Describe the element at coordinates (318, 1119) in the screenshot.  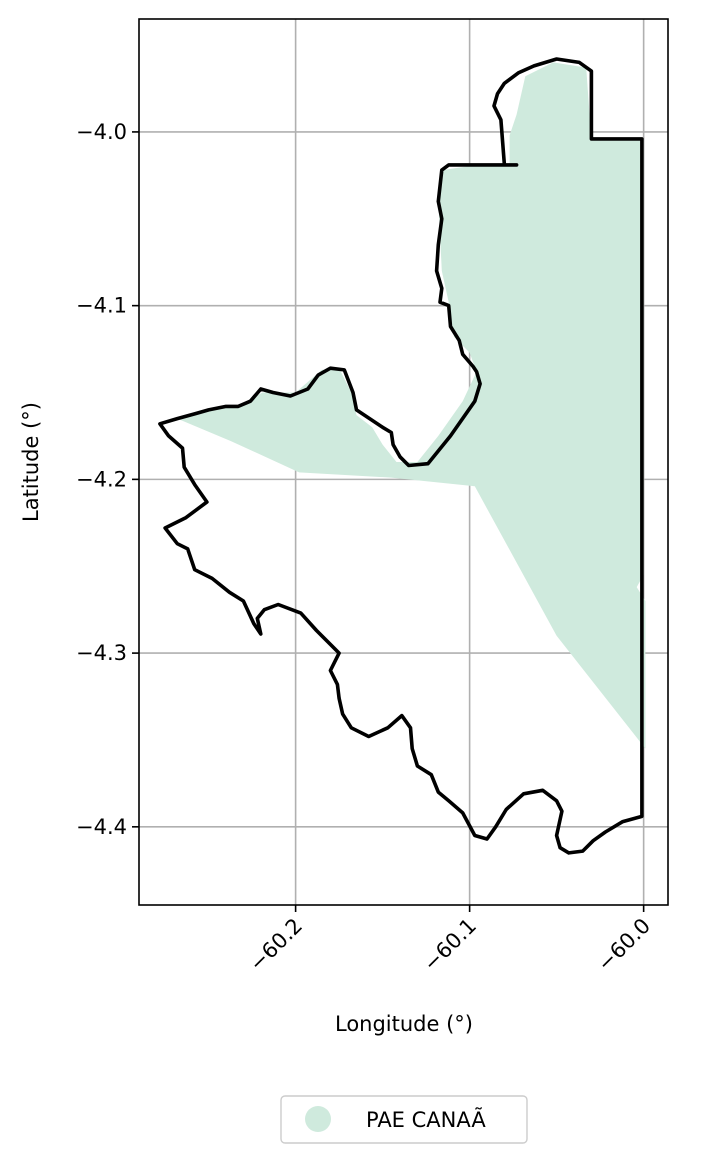
I see `legend-marker` at that location.